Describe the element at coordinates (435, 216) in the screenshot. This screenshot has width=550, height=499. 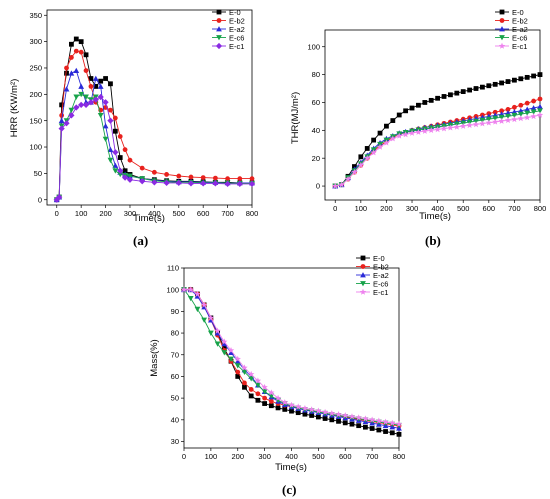
I see `x-axis-label: Time(s)` at that location.